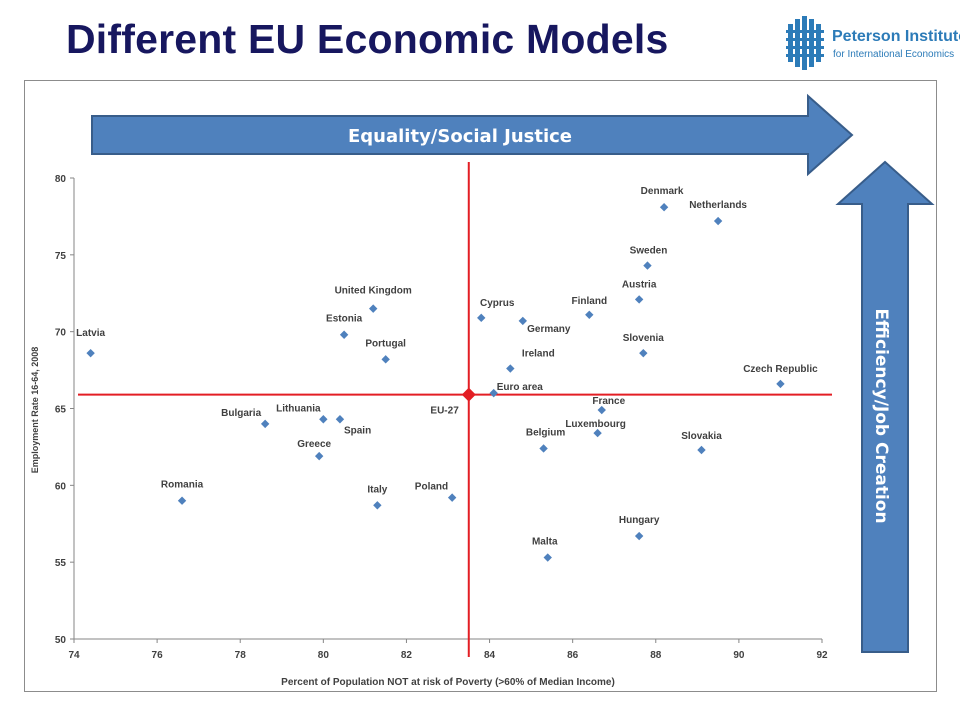  I want to click on logo-mark-icon, so click(805, 43).